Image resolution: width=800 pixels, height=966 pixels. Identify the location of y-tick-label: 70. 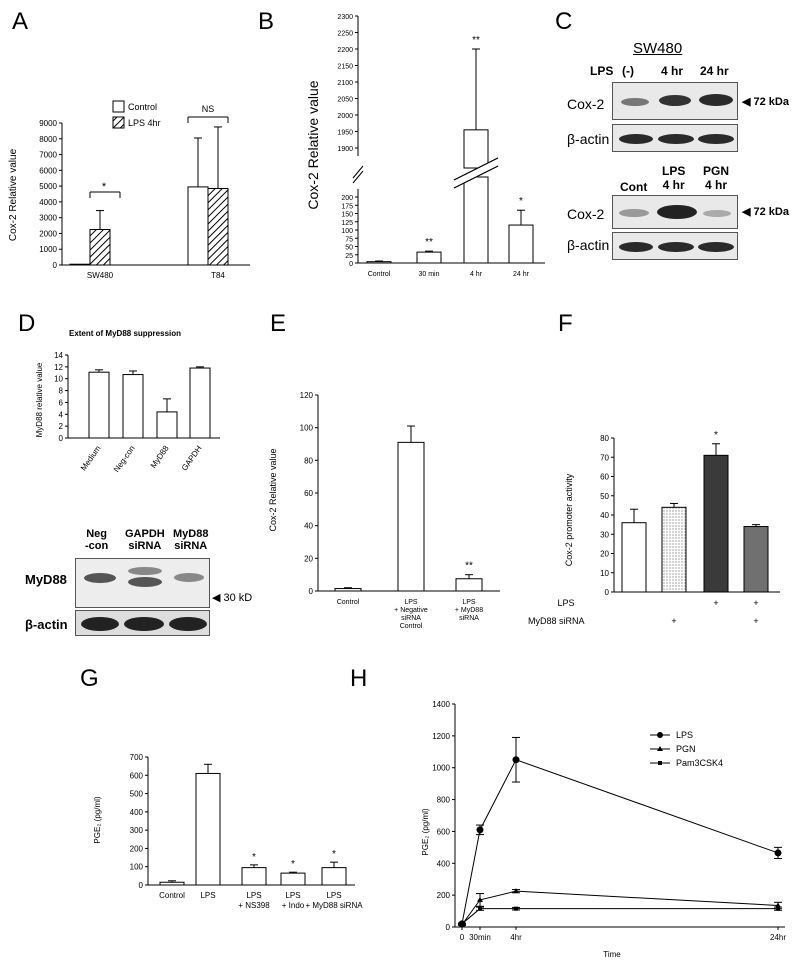
(604, 457).